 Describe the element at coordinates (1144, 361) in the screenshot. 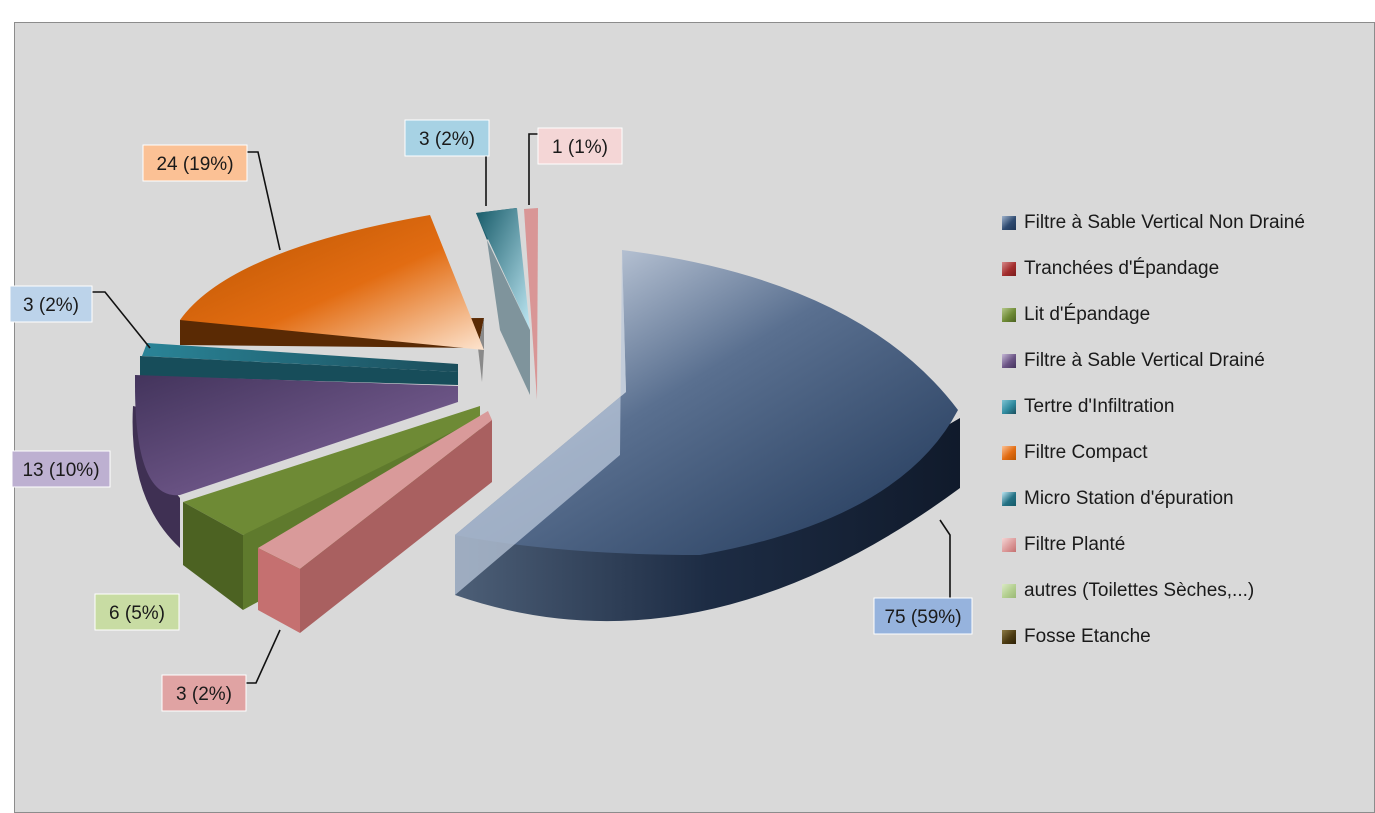

I see `legend-label-3: Filtre à Sable Vertical Drainé` at that location.